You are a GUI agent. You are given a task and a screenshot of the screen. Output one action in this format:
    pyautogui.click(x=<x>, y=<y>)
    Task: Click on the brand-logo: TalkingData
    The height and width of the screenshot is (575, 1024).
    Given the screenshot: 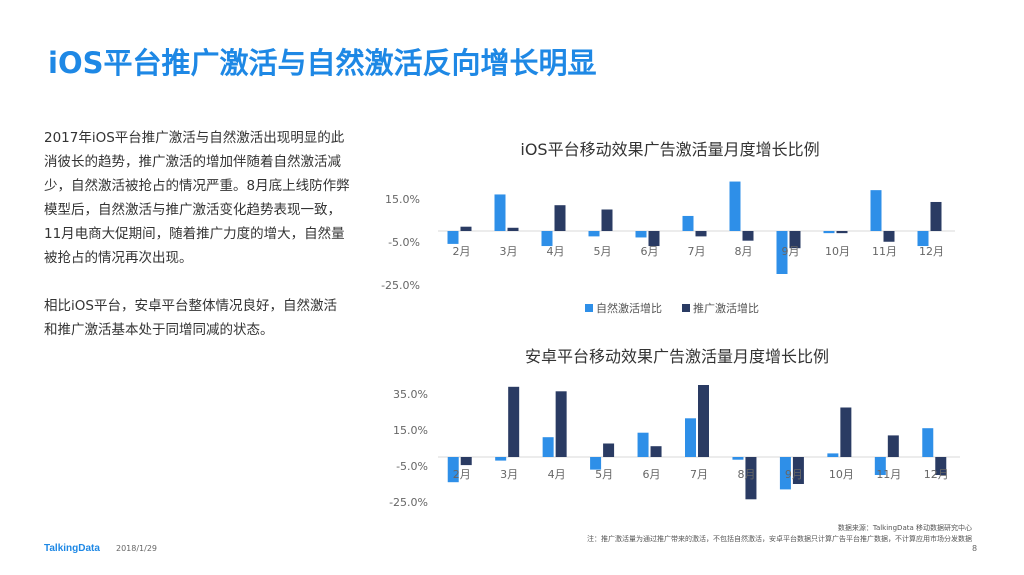 What is the action you would take?
    pyautogui.click(x=72, y=548)
    